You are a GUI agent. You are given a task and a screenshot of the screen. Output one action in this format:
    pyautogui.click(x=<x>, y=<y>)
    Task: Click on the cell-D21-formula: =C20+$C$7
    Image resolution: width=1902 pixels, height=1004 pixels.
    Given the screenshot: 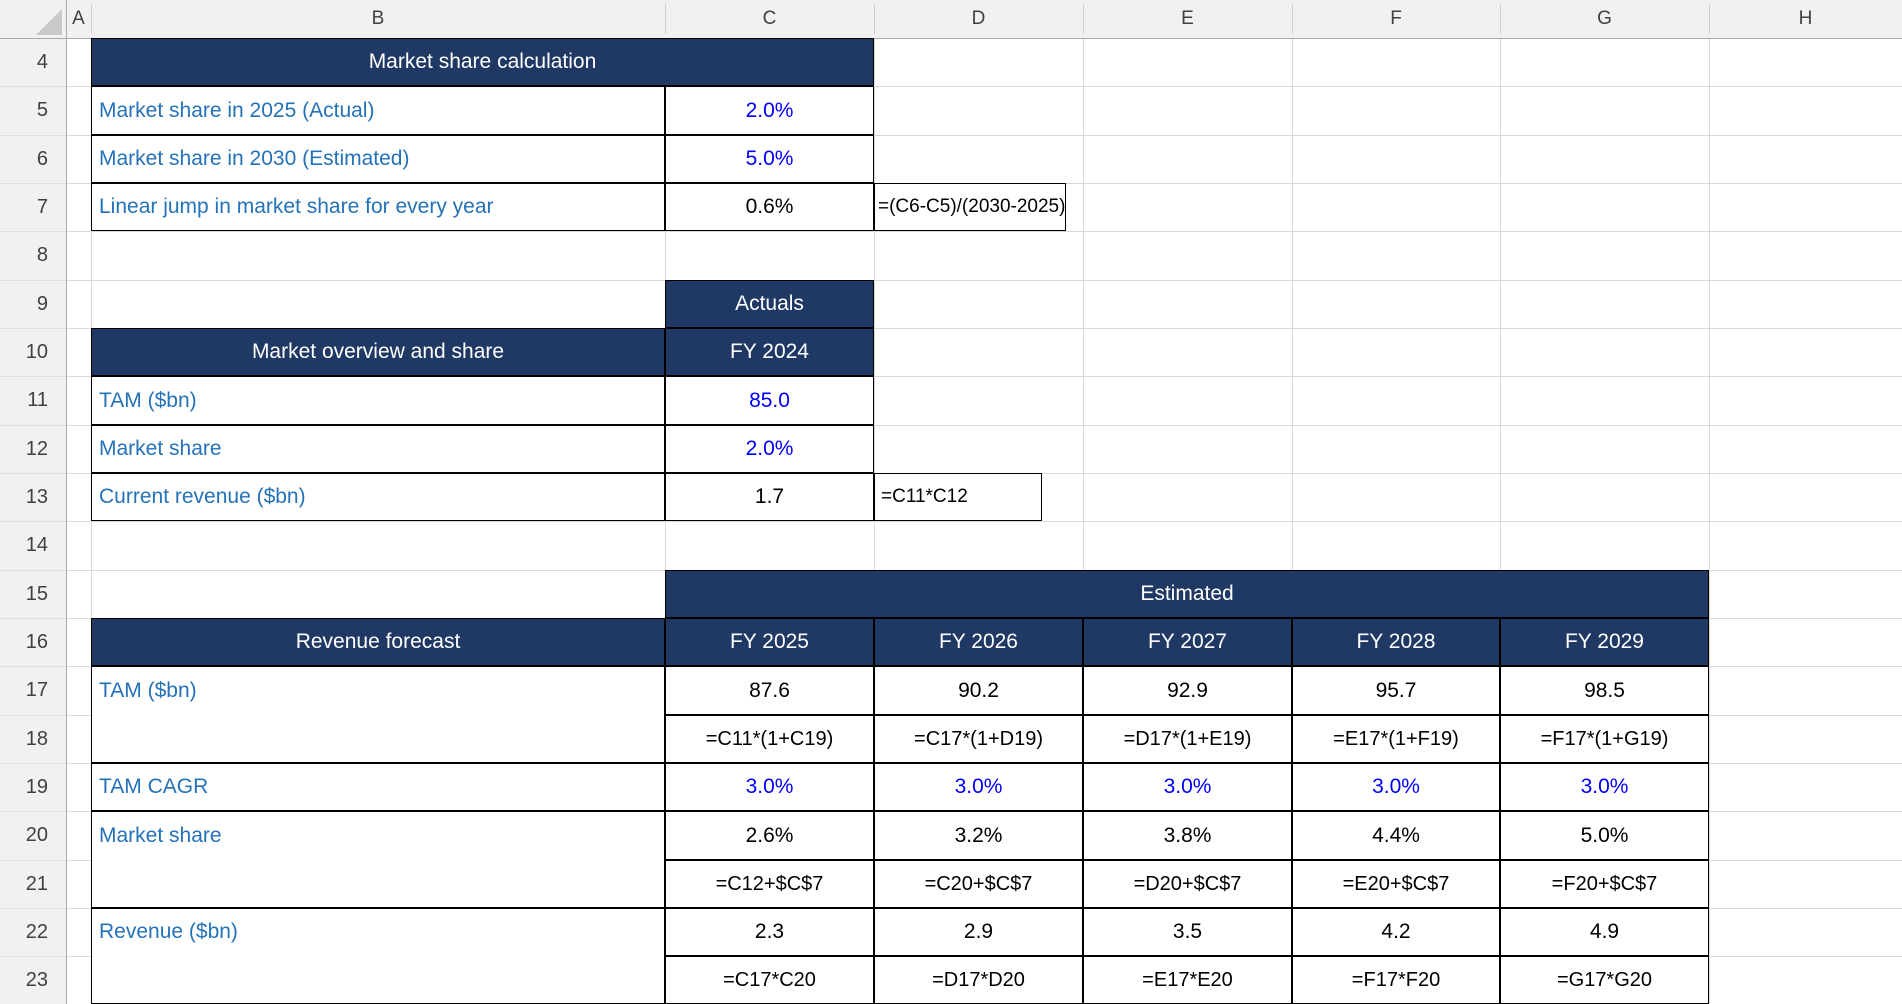 What is the action you would take?
    pyautogui.click(x=978, y=884)
    